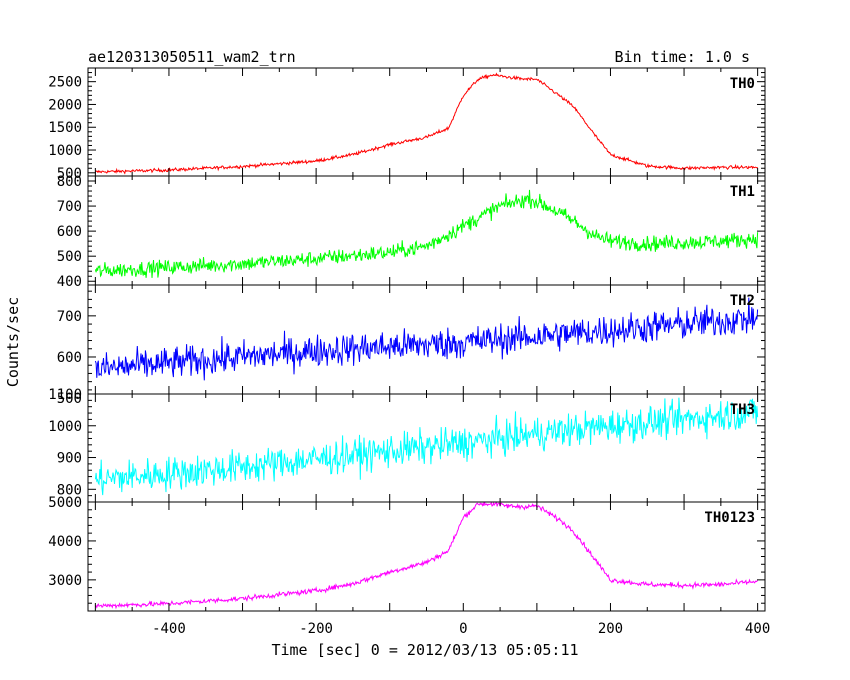 The height and width of the screenshot is (680, 850). I want to click on y-tick-label-th0123: 5000, so click(65, 503).